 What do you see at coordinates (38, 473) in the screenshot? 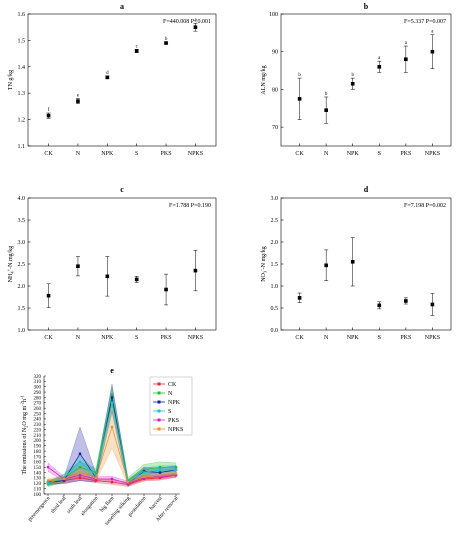
I see `ytick-label-e: 140` at bounding box center [38, 473].